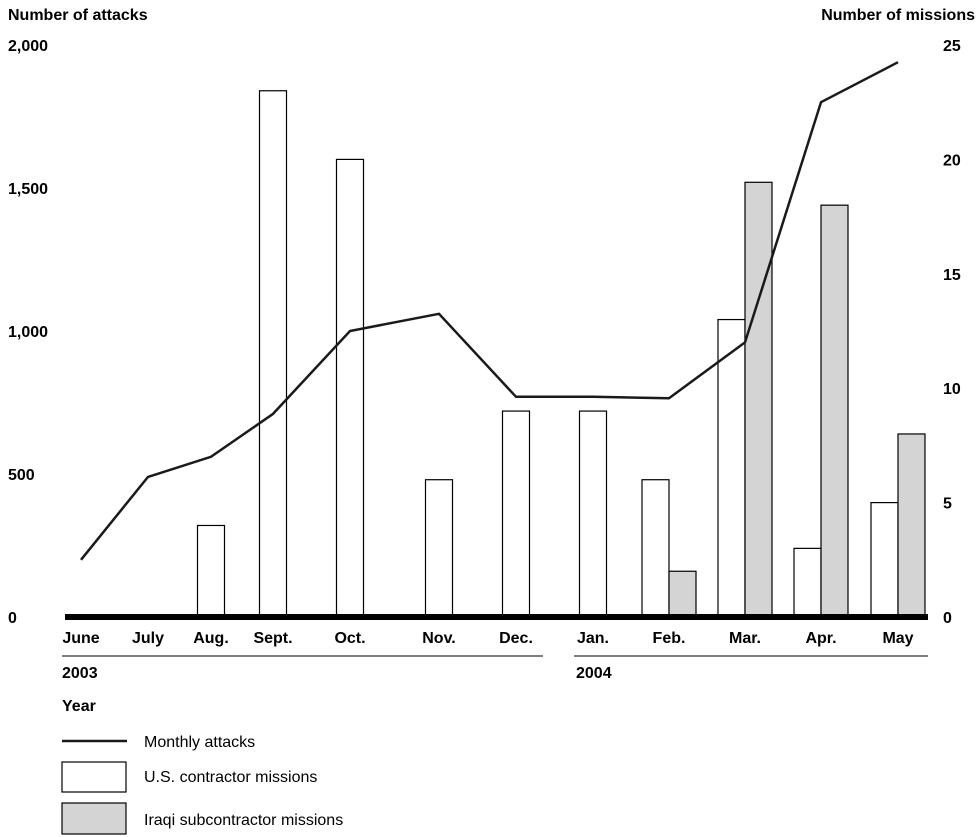  Describe the element at coordinates (80, 638) in the screenshot. I see `category-label: June` at that location.